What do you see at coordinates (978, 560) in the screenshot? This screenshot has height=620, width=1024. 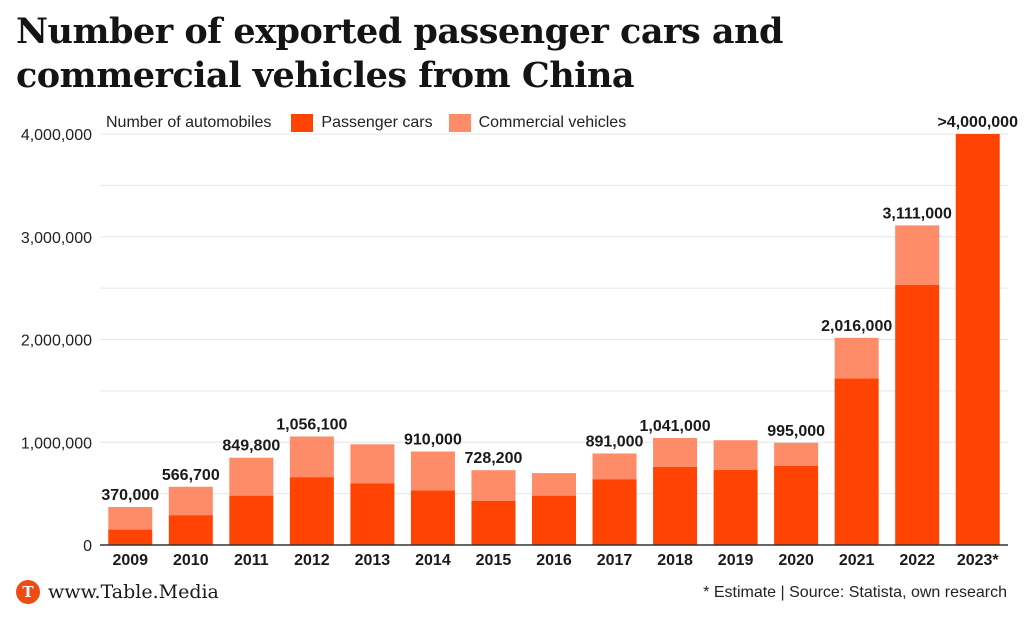 I see `x-tick-label: 2023*` at bounding box center [978, 560].